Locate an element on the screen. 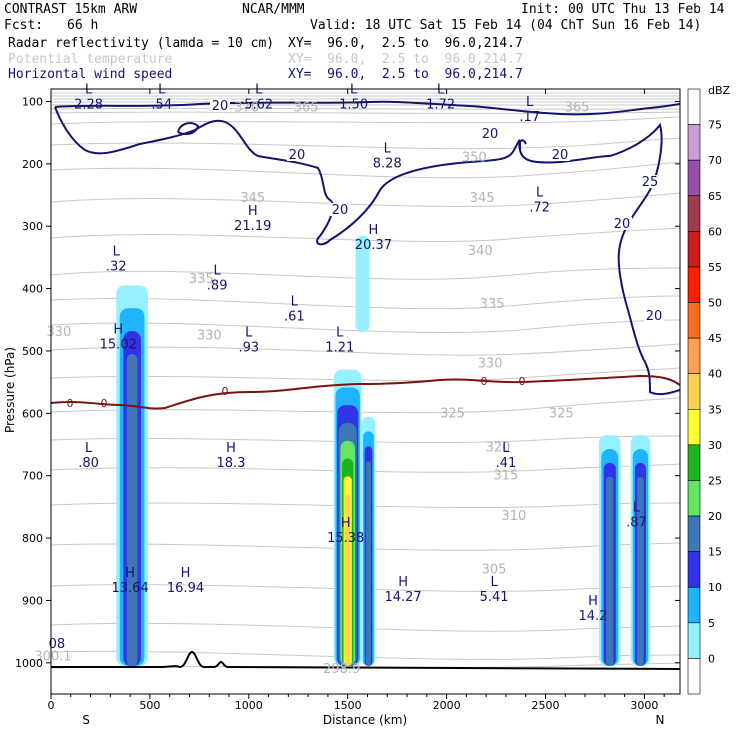 The height and width of the screenshot is (740, 740). y-tick-label: 500 is located at coordinates (32, 351).